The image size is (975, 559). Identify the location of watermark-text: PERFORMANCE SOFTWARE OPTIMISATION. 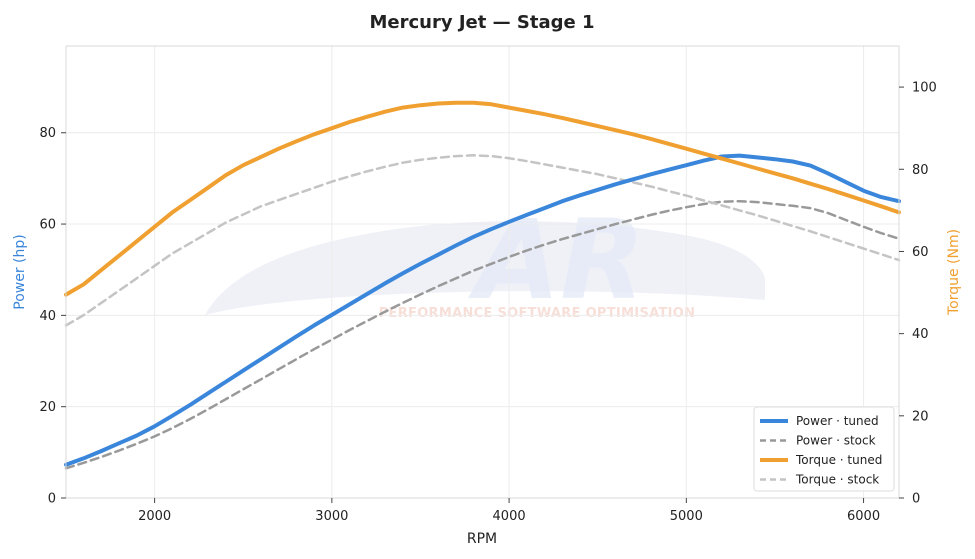
(537, 313).